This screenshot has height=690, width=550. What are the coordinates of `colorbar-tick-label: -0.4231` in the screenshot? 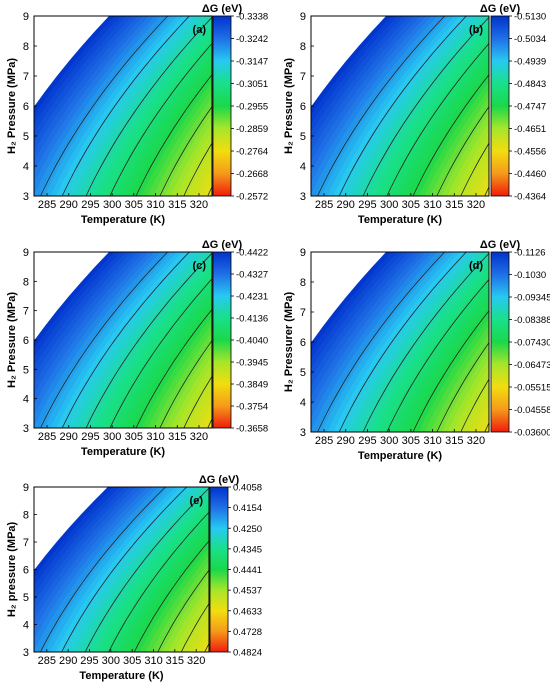 It's located at (252, 297).